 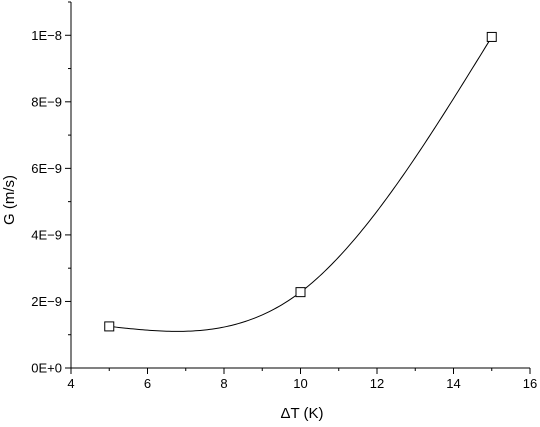 I want to click on x-tick-label: 10, so click(x=300, y=383).